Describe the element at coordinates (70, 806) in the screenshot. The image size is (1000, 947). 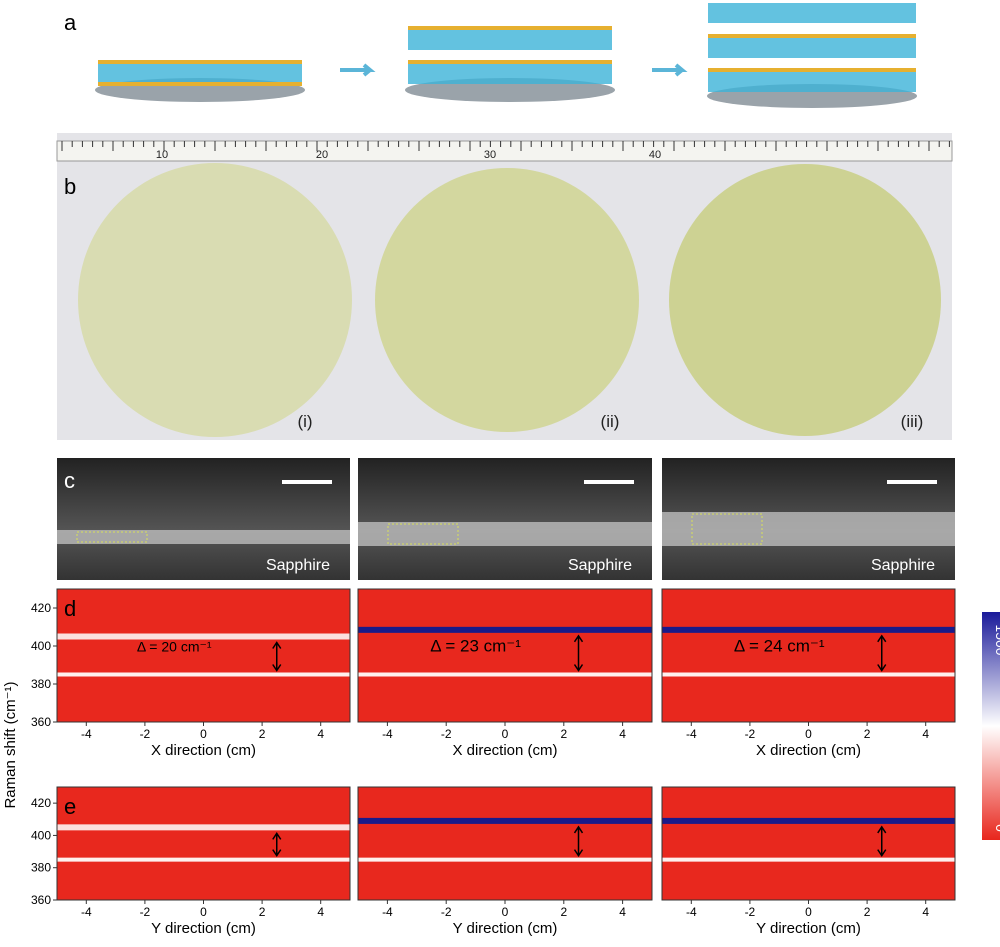
I see `panel-label: e` at that location.